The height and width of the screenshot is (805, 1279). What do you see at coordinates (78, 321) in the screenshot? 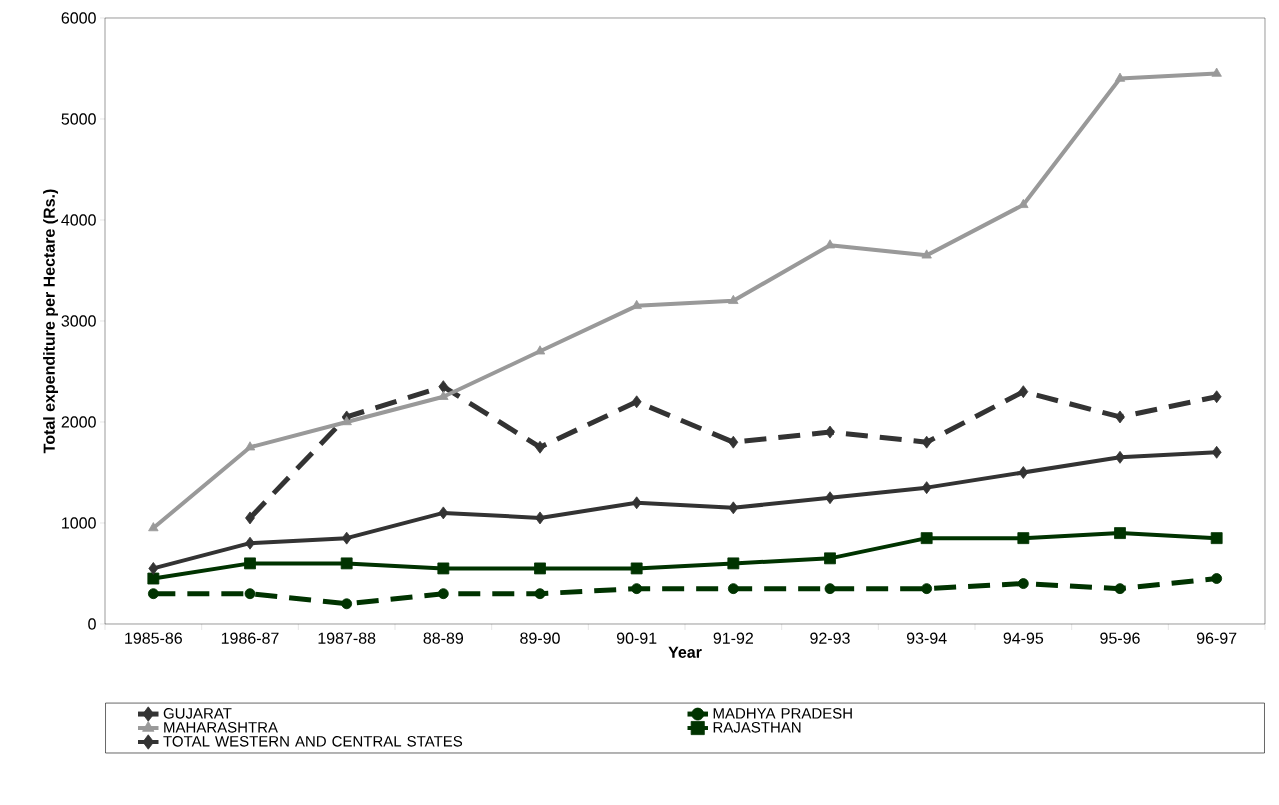
I see `y-tick-label: 3000` at bounding box center [78, 321].